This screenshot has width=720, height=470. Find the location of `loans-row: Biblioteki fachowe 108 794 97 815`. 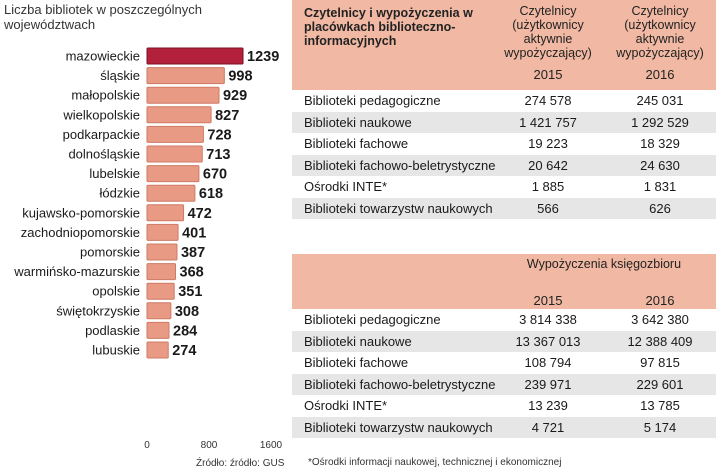

loans-row: Biblioteki fachowe 108 794 97 815 is located at coordinates (504, 363).